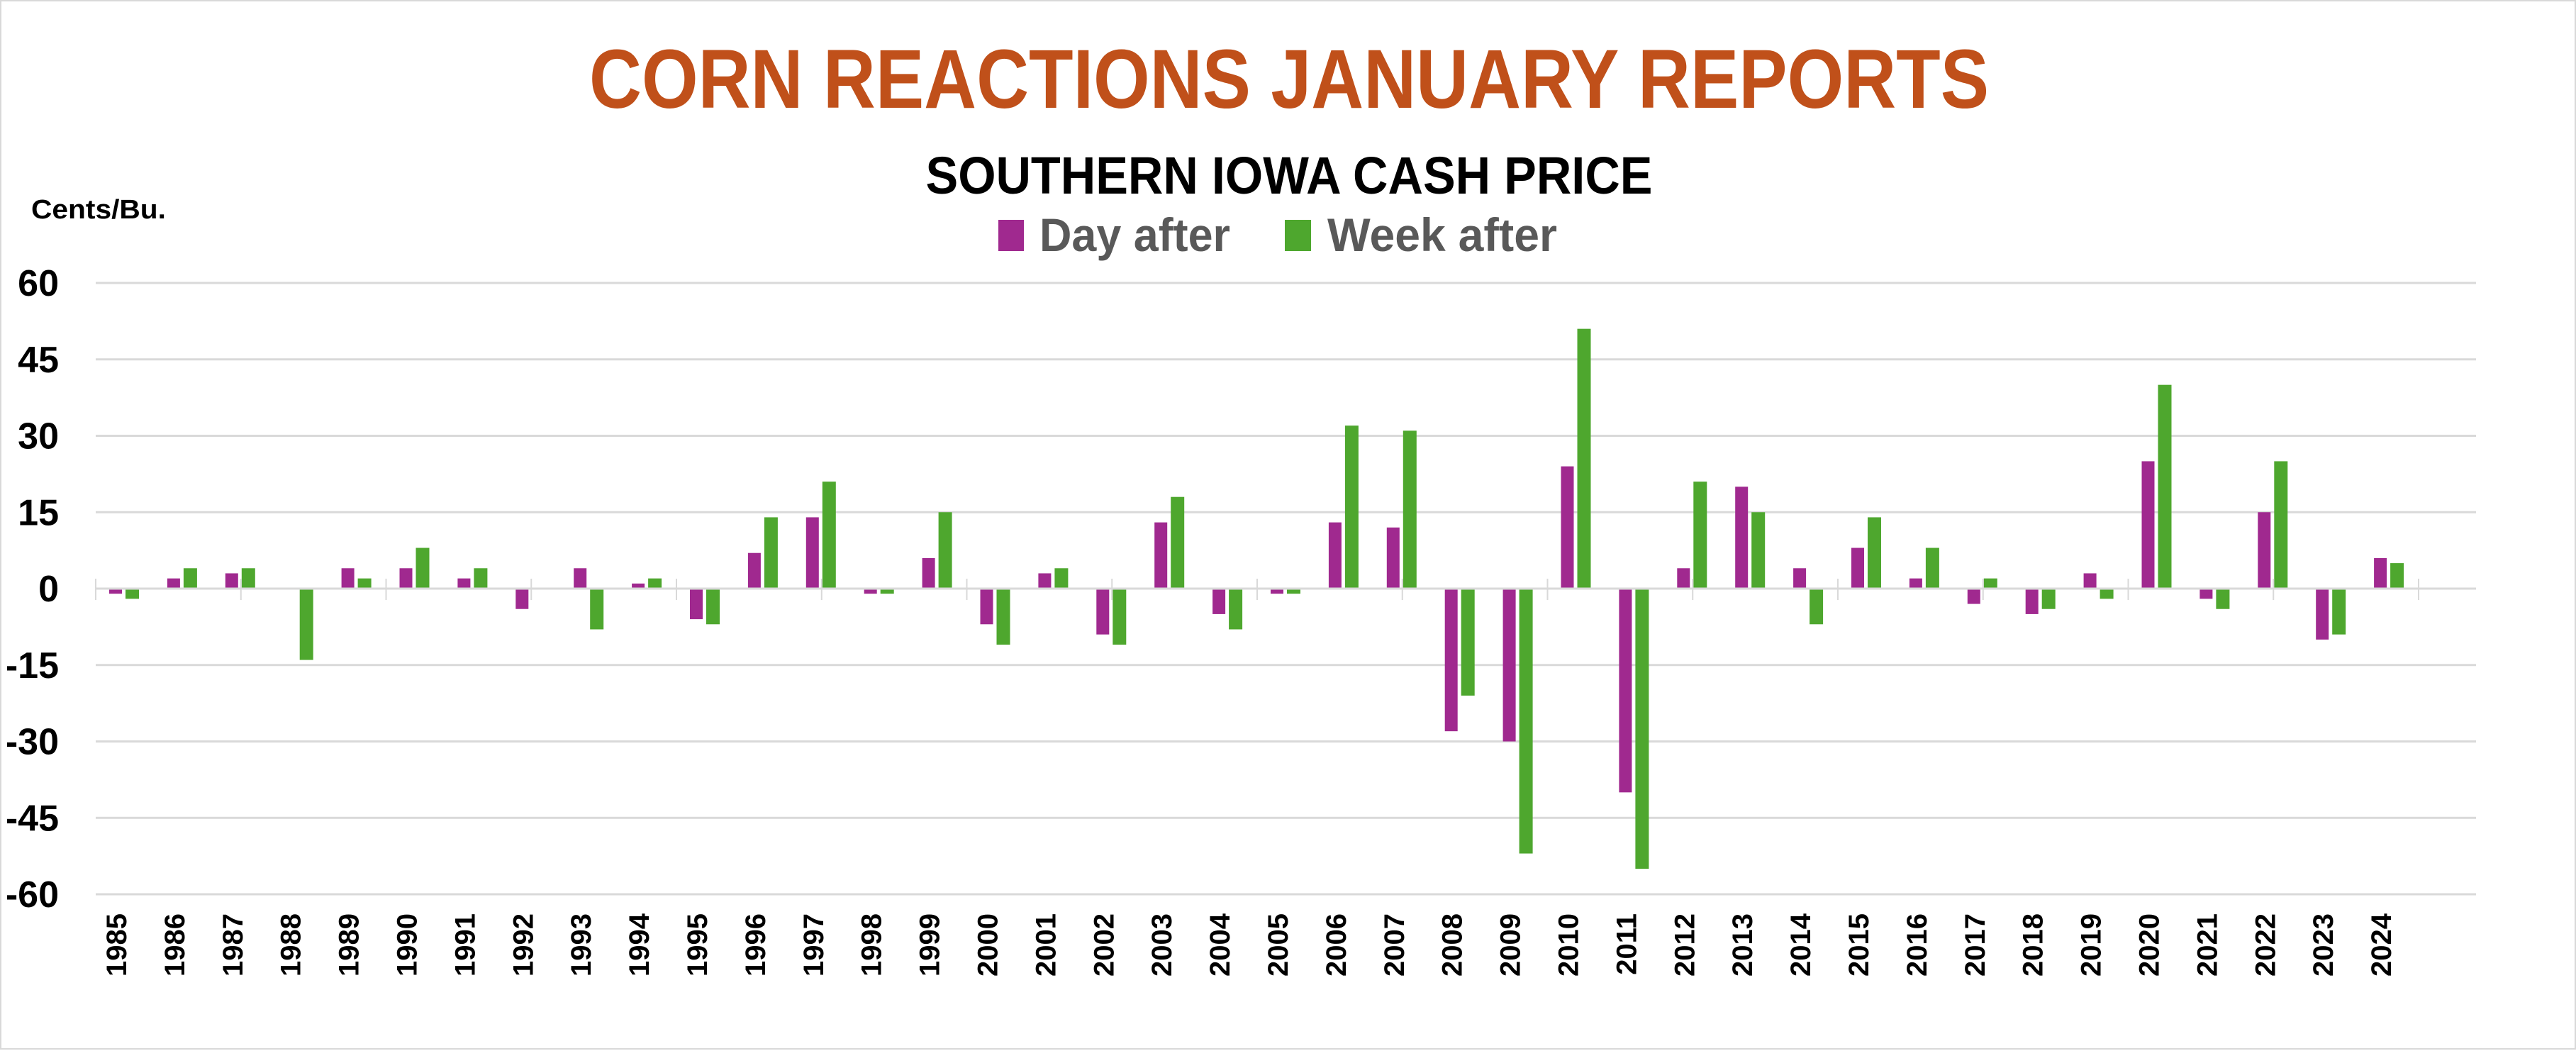  Describe the element at coordinates (581, 945) in the screenshot. I see `x-tick-label: 1993` at that location.